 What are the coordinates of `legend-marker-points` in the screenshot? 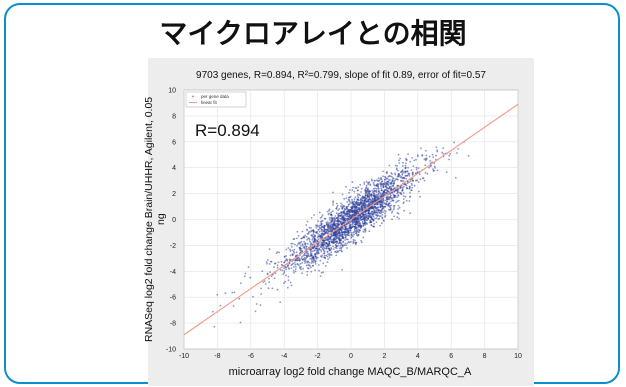 It's located at (193, 96).